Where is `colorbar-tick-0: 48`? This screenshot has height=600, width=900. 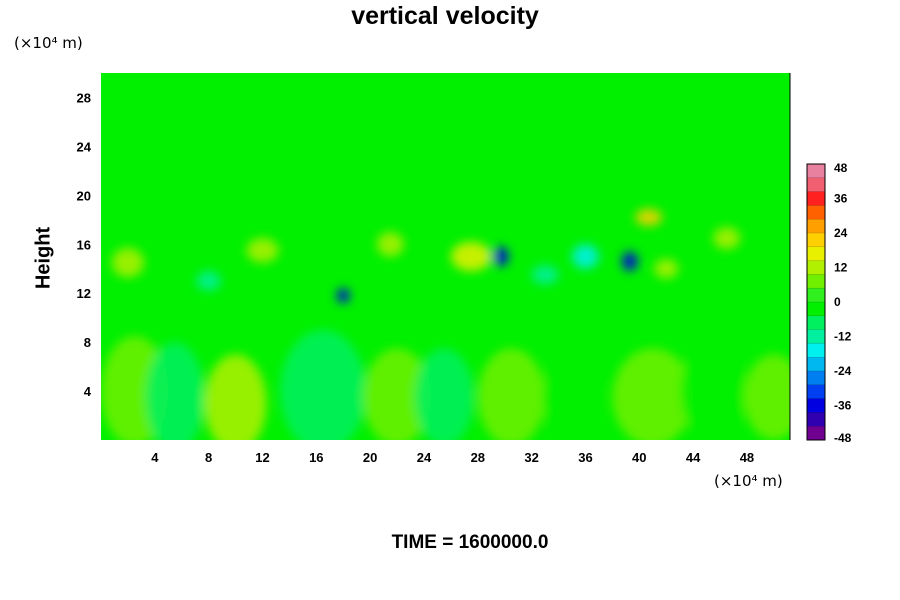
colorbar-tick-0: 48 is located at coordinates (841, 168).